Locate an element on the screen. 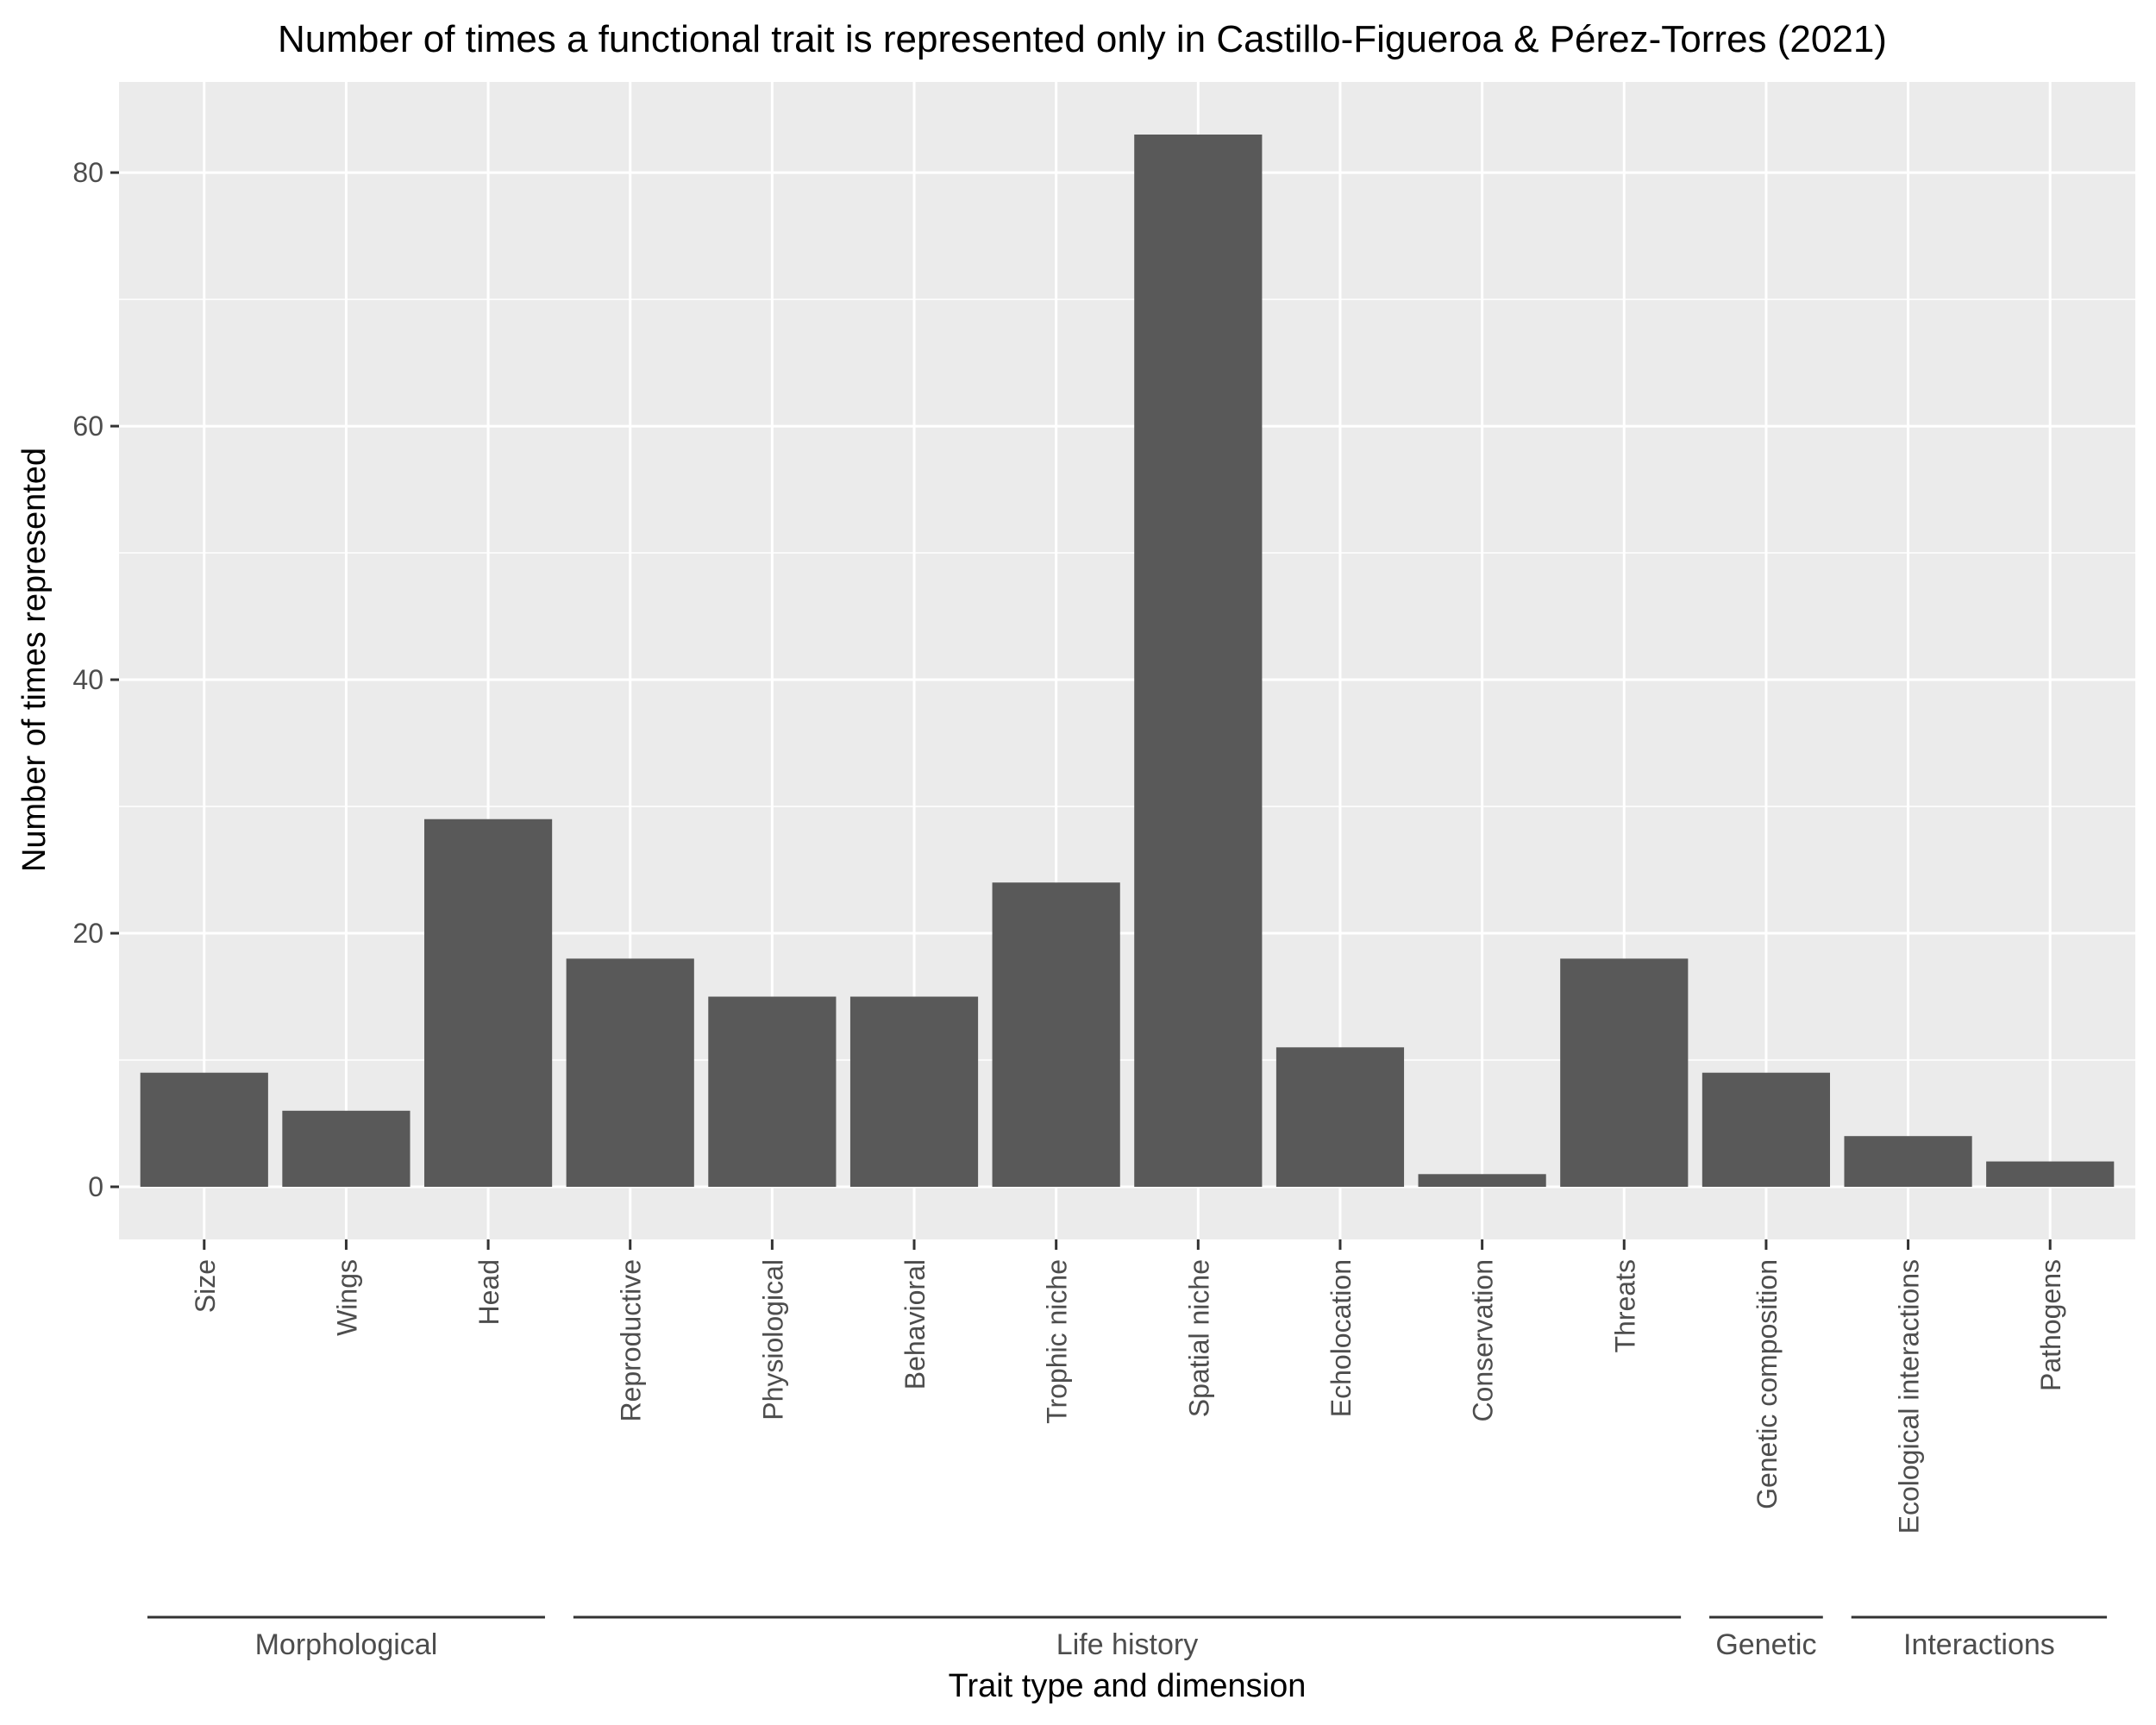 The width and height of the screenshot is (2156, 1725). x-tick-label: Spatial niche is located at coordinates (1198, 1338).